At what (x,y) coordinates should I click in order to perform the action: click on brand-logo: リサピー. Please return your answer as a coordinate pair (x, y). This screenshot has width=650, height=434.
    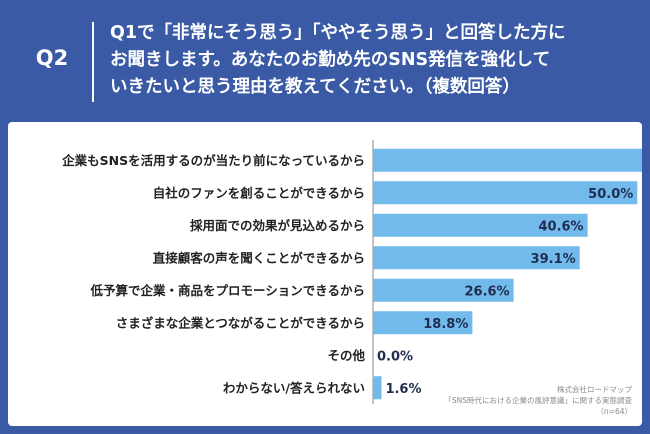
    Looking at the image, I should click on (45, 417).